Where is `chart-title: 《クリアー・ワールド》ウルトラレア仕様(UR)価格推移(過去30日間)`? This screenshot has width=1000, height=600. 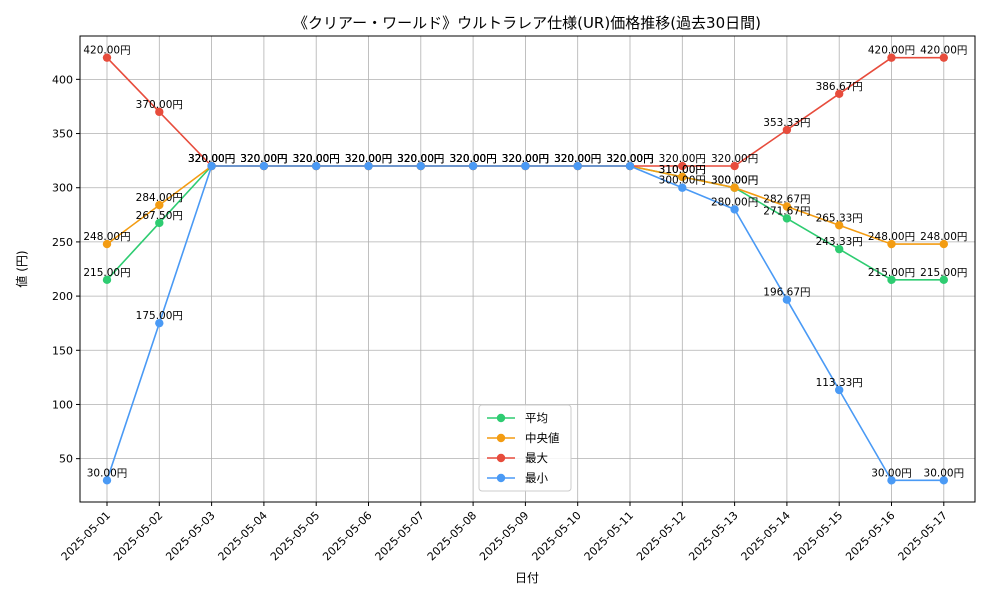 chart-title: 《クリアー・ワールド》ウルトラレア仕様(UR)価格推移(過去30日間) is located at coordinates (527, 23).